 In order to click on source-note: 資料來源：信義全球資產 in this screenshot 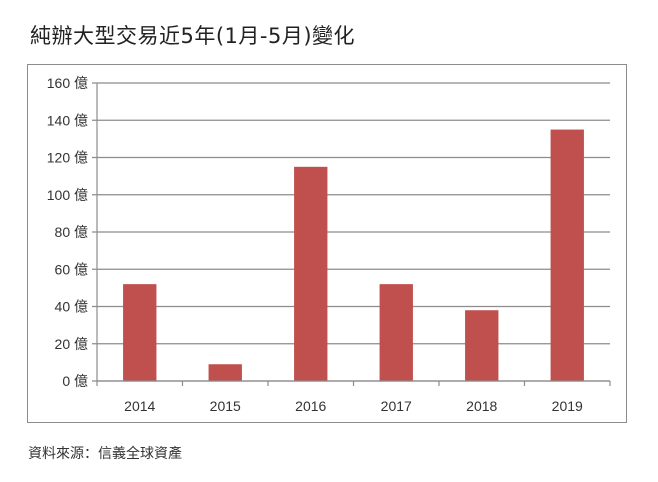, I will do `click(105, 454)`.